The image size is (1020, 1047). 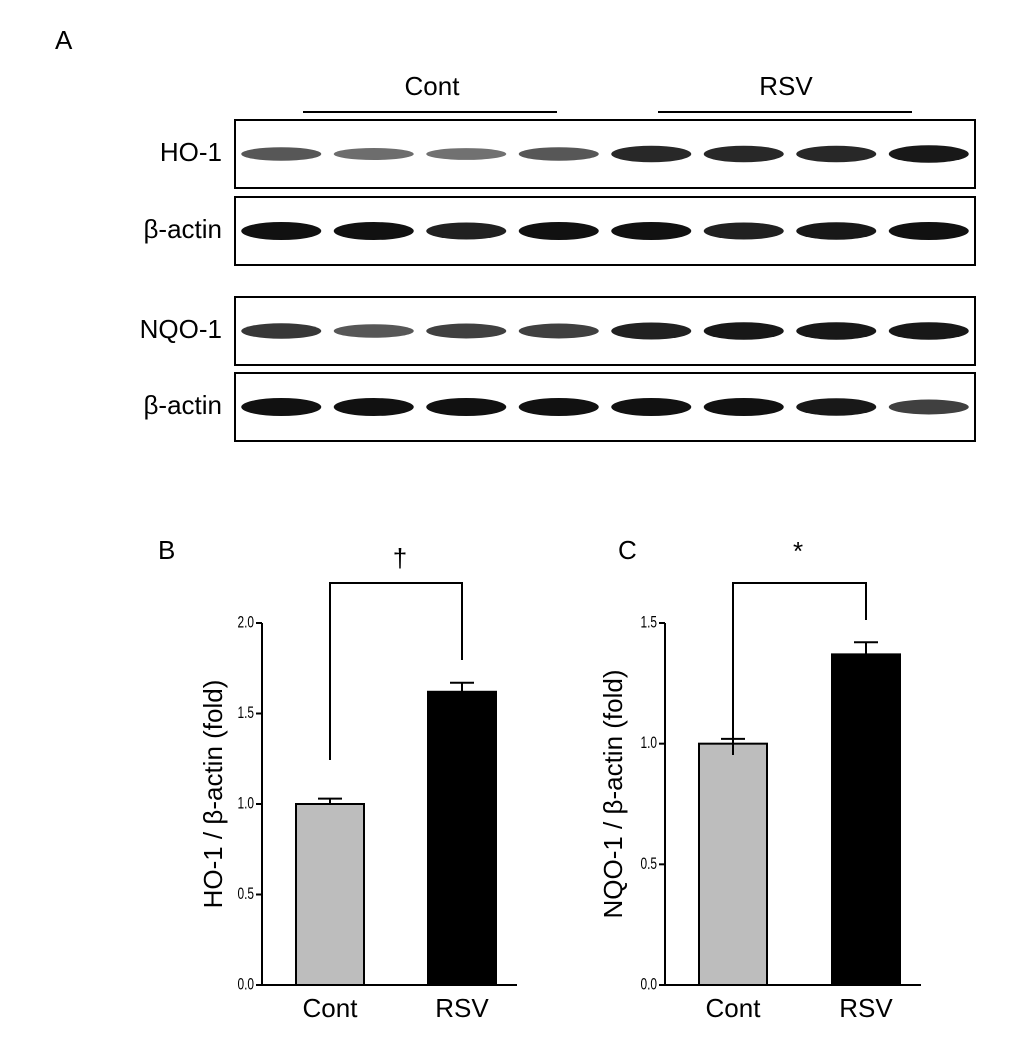 I want to click on y-tick-label: 2.0, so click(x=245, y=623).